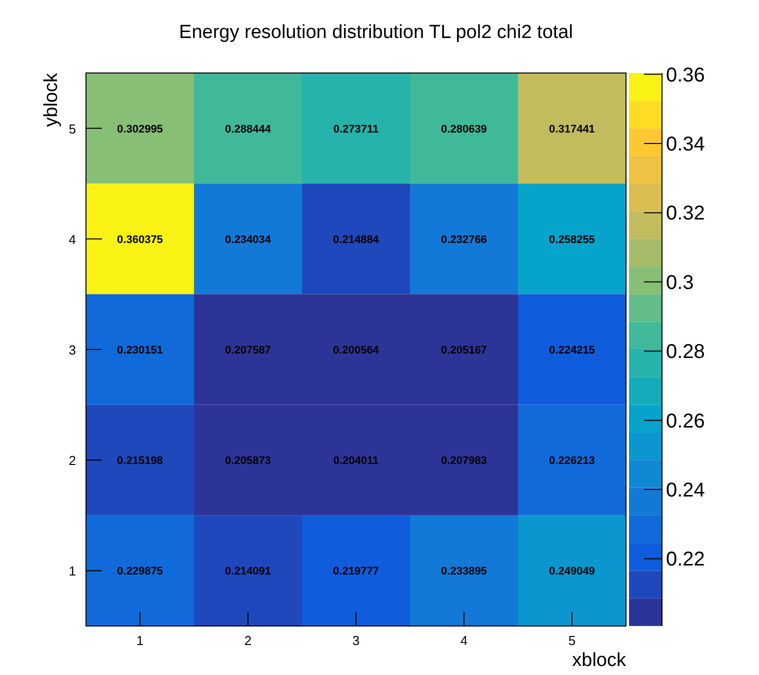 Image resolution: width=759 pixels, height=675 pixels. I want to click on data-label: 0.214091, so click(248, 572).